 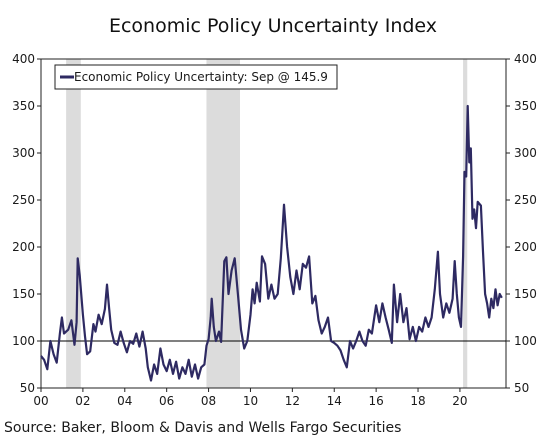 I want to click on x-tick-label-9: 18, so click(x=417, y=401).